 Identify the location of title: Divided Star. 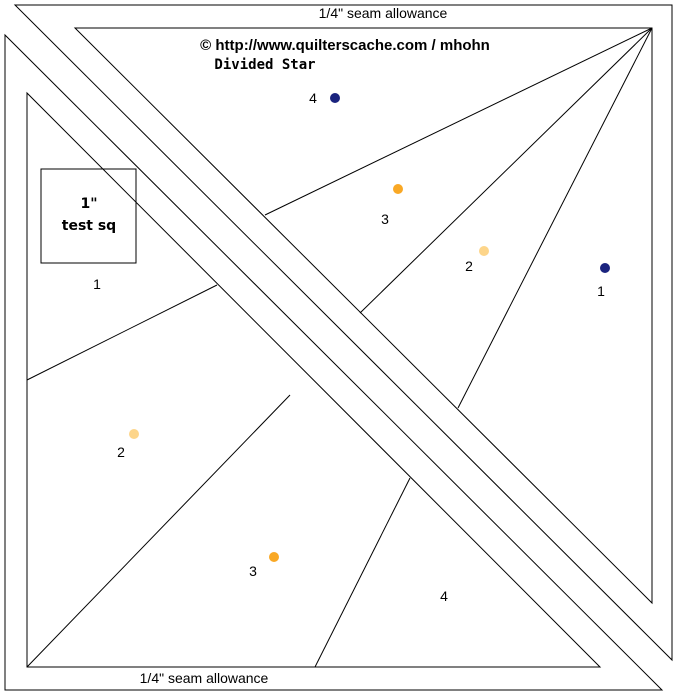
(264, 65).